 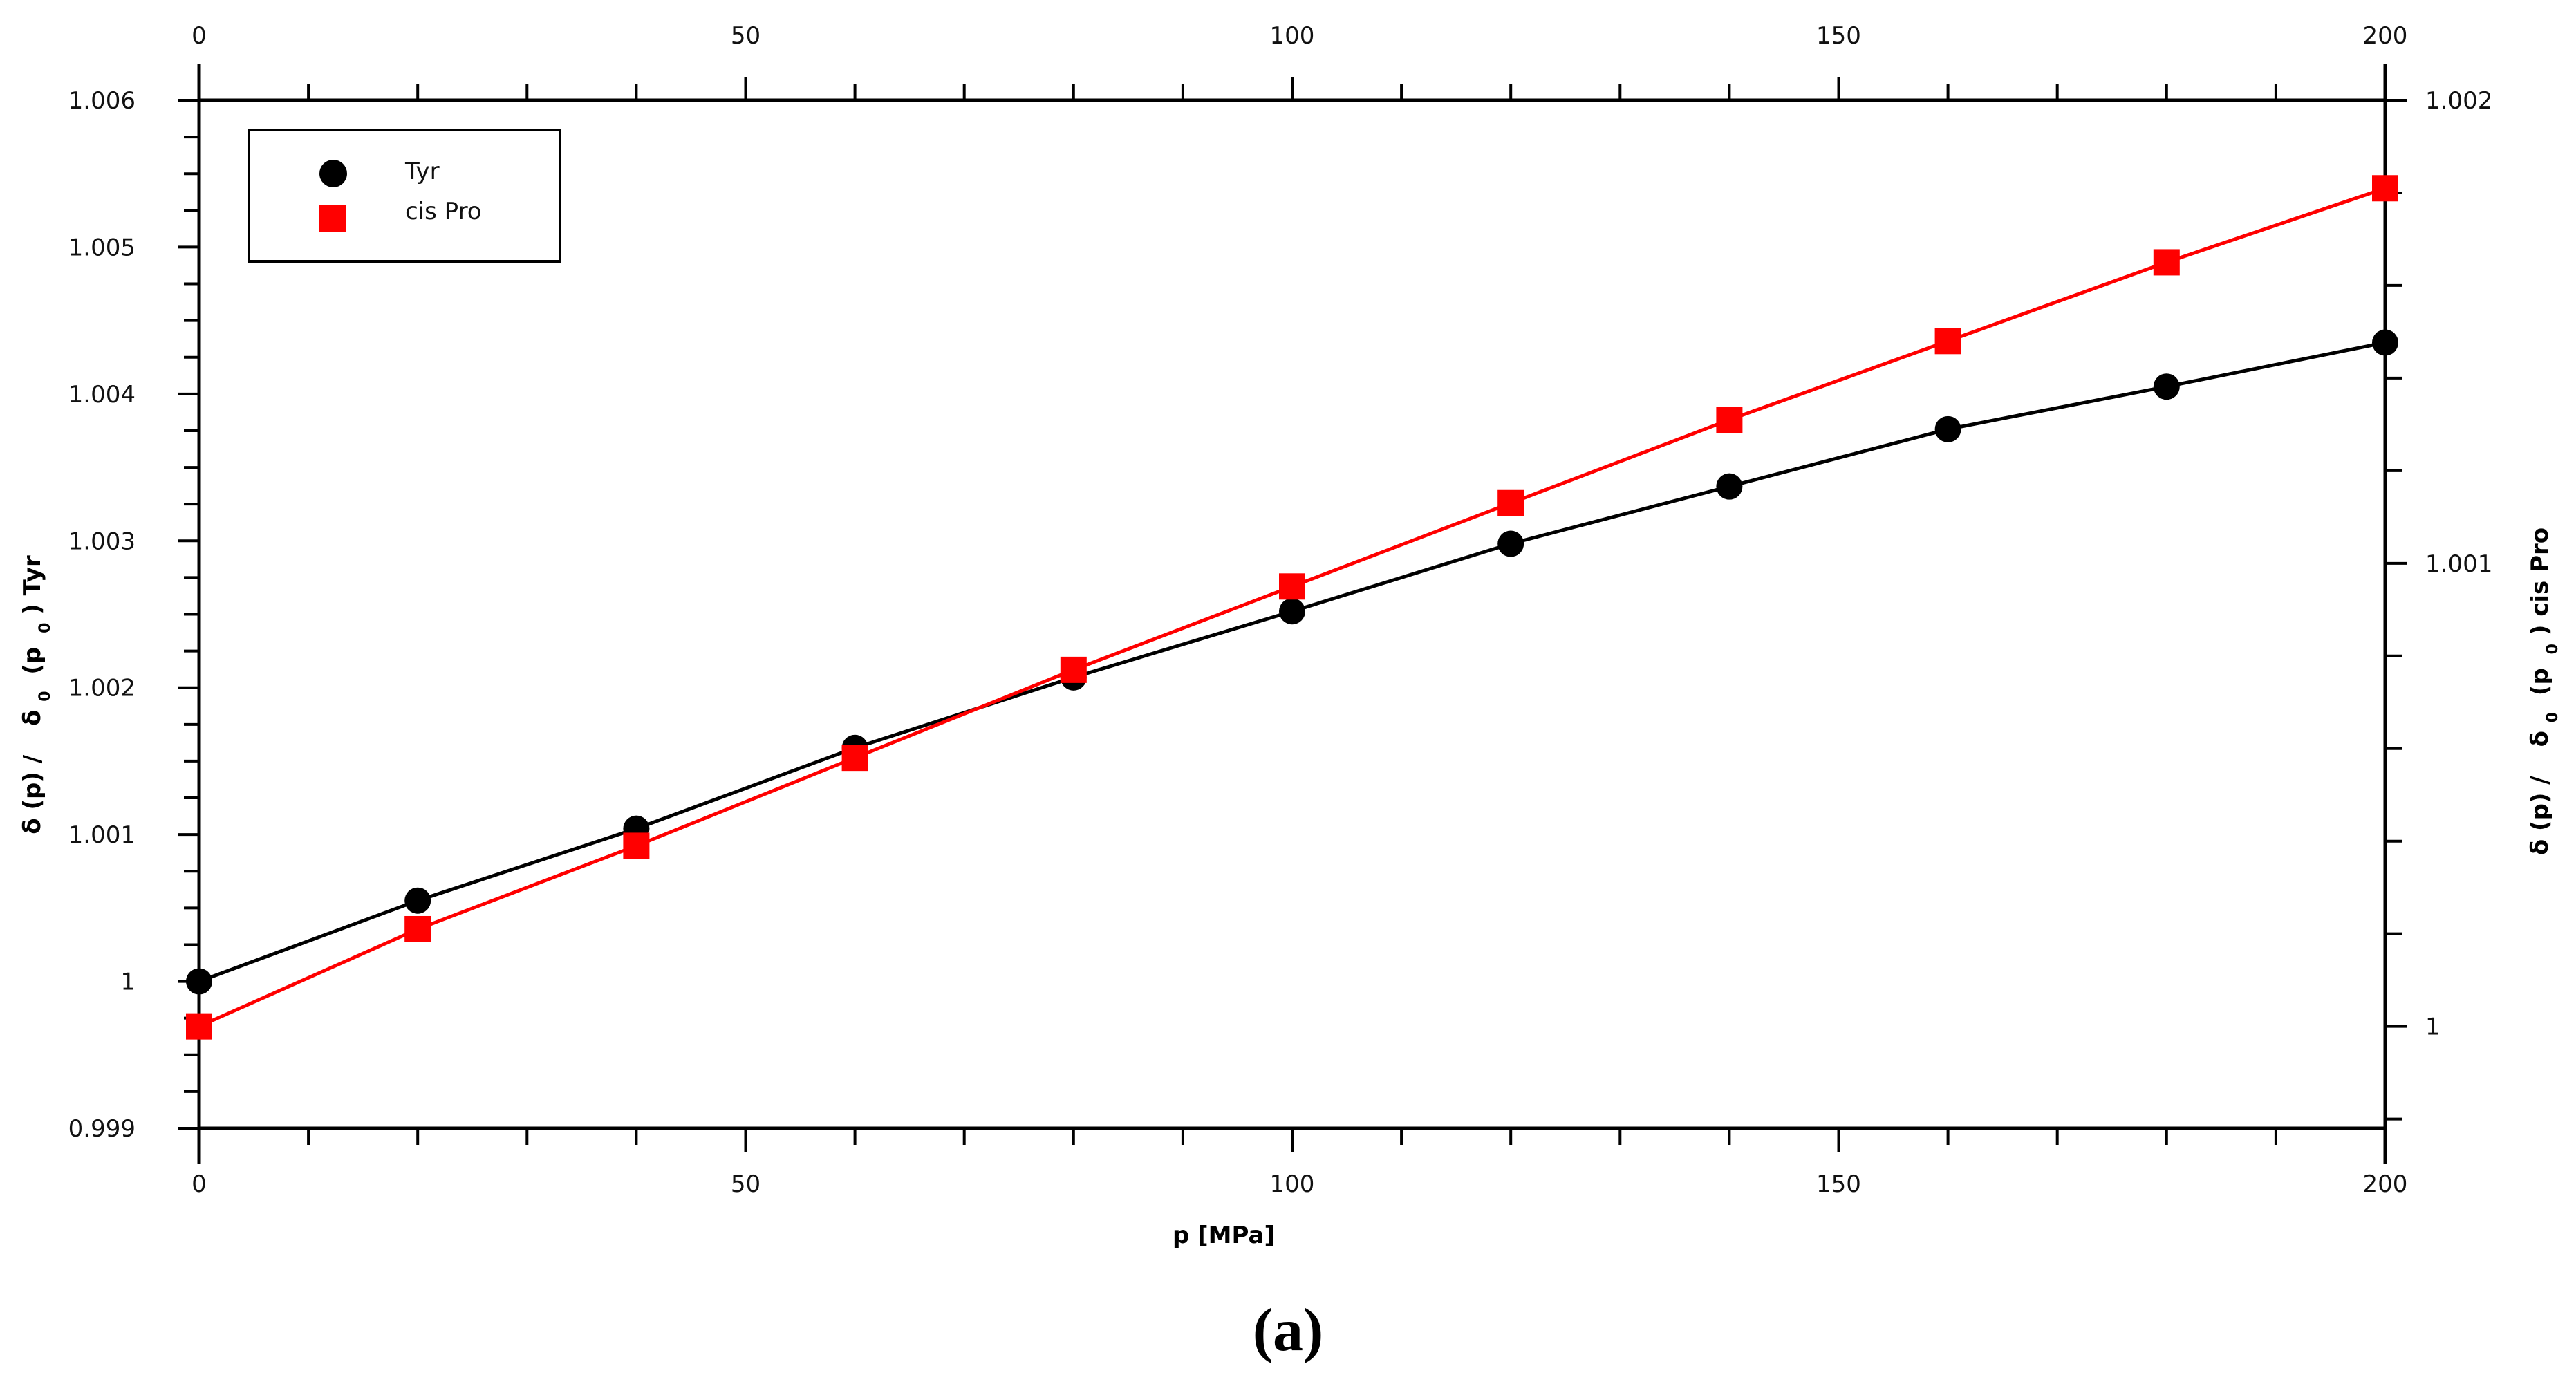 I want to click on y-right-tick-label: 1.001, so click(x=2458, y=564).